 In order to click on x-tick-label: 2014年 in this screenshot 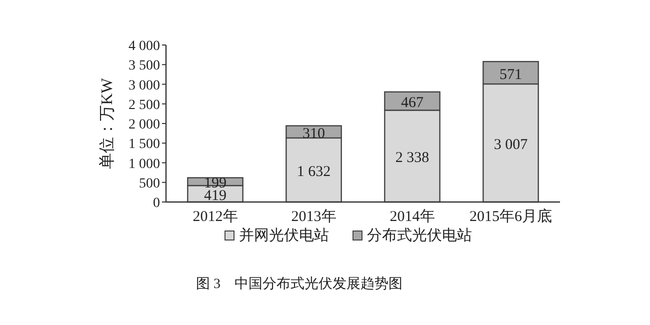, I will do `click(412, 216)`.